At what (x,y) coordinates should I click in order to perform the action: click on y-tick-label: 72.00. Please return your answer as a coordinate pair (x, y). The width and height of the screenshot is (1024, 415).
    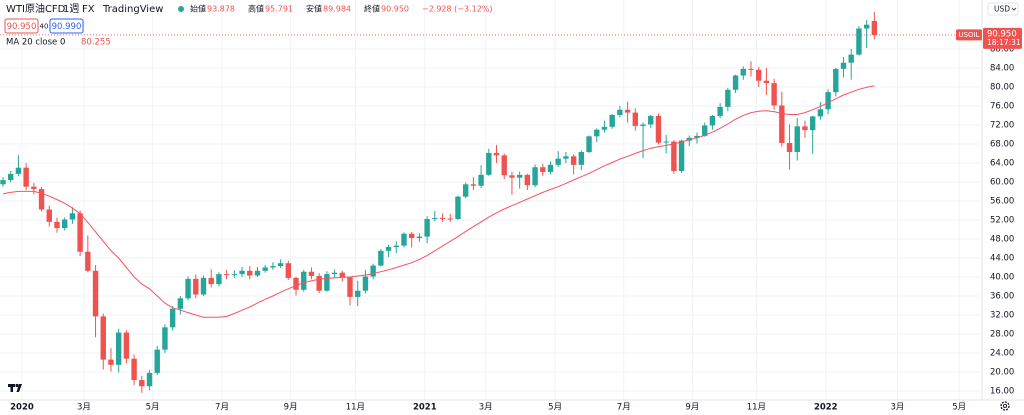
    Looking at the image, I should click on (1002, 125).